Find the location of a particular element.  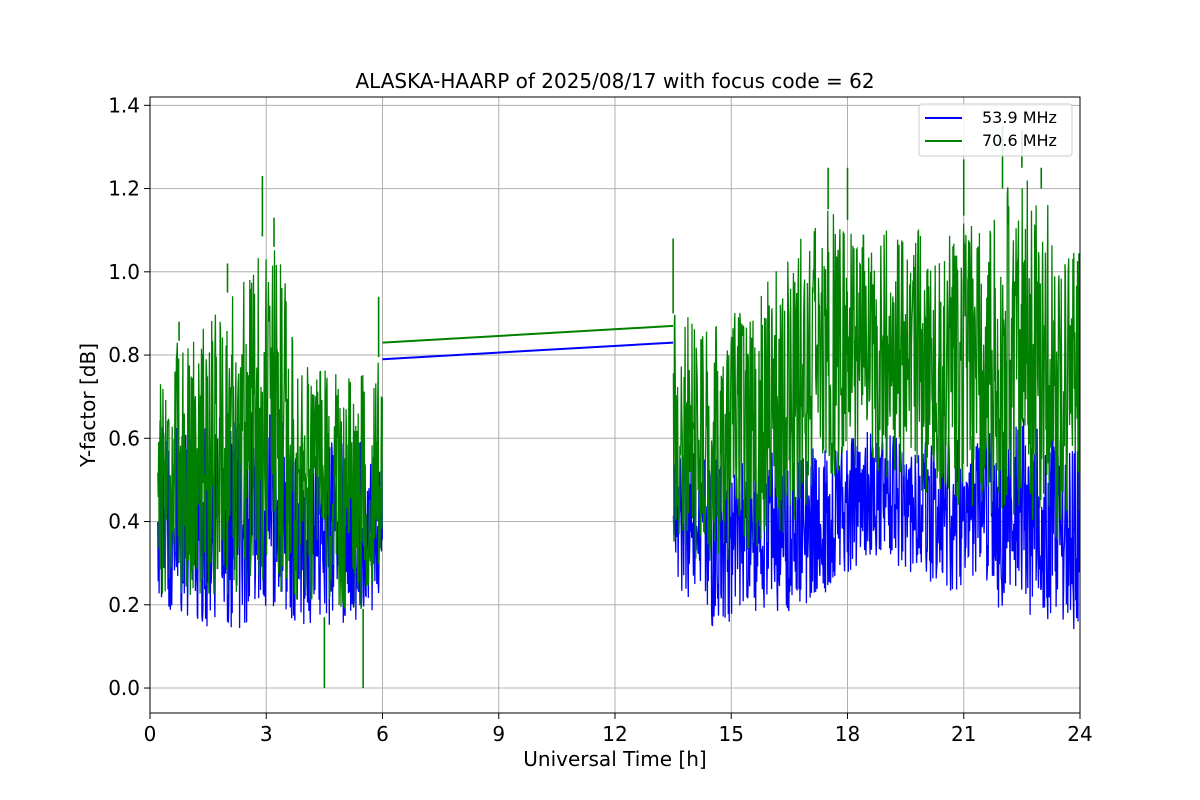

x-tick-label: 15 is located at coordinates (731, 734).